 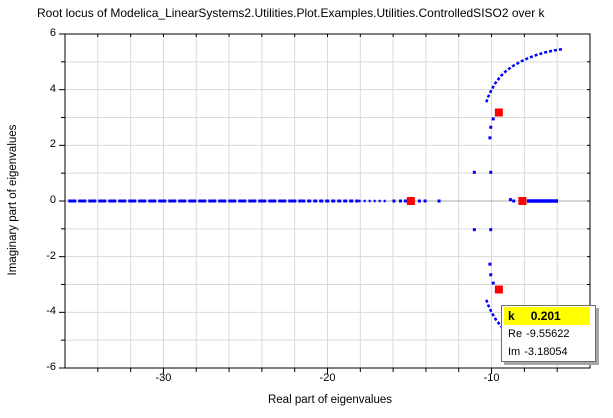 I want to click on tooltip-re-value: -9.55622, so click(x=548, y=334).